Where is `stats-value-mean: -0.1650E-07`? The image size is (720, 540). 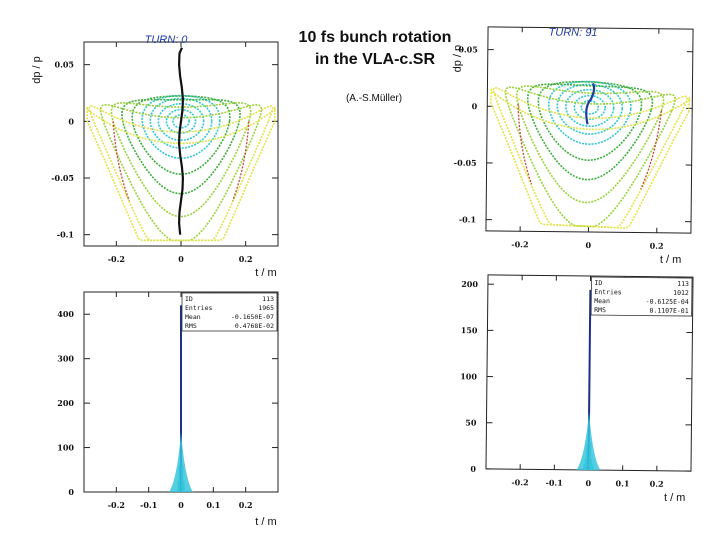 stats-value-mean: -0.1650E-07 is located at coordinates (252, 317).